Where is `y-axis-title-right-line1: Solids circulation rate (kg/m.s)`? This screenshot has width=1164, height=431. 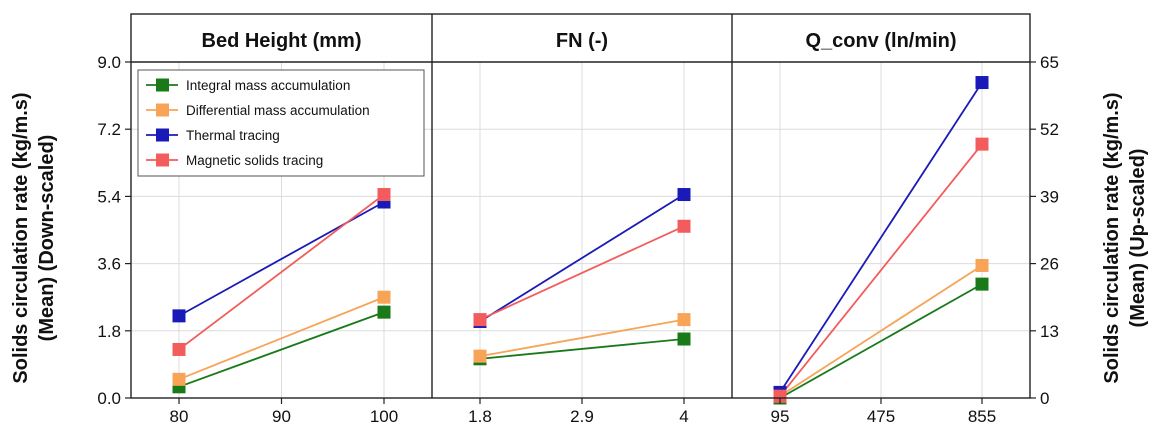 y-axis-title-right-line1: Solids circulation rate (kg/m.s) is located at coordinates (1112, 237).